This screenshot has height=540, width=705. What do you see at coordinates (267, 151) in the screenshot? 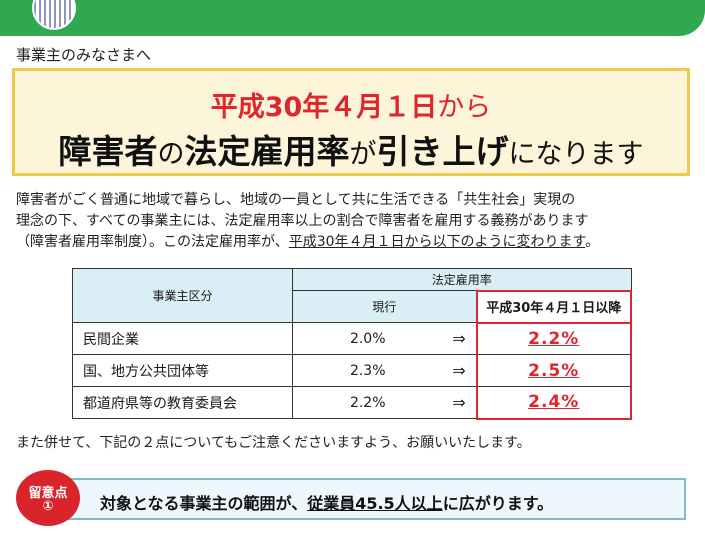
I see `headline-word-legal-rate: 法定雇用率` at bounding box center [267, 151].